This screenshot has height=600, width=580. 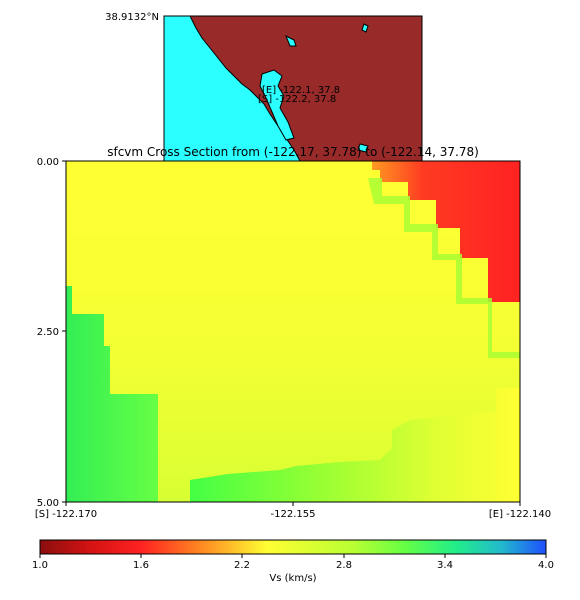 What do you see at coordinates (293, 556) in the screenshot?
I see `colorbar-ticks` at bounding box center [293, 556].